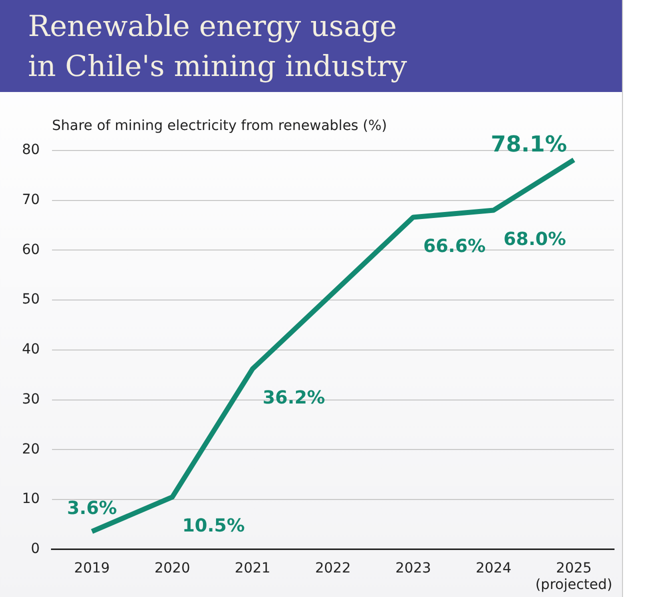 The image size is (647, 597). What do you see at coordinates (535, 239) in the screenshot?
I see `data-label: 68.0%` at bounding box center [535, 239].